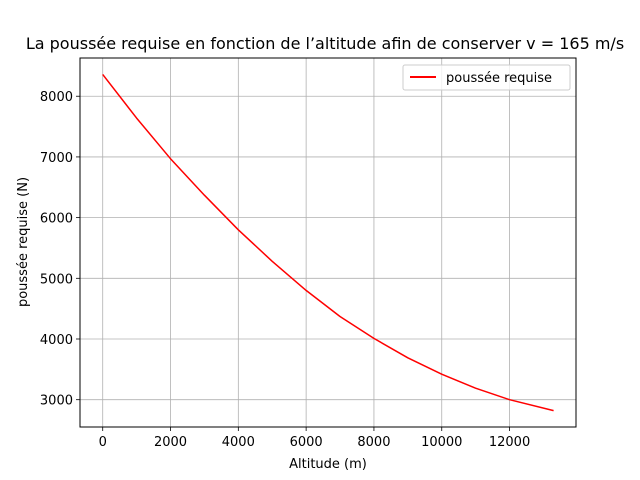 The image size is (640, 480). Describe the element at coordinates (238, 442) in the screenshot. I see `x-tick-label: 4000` at that location.